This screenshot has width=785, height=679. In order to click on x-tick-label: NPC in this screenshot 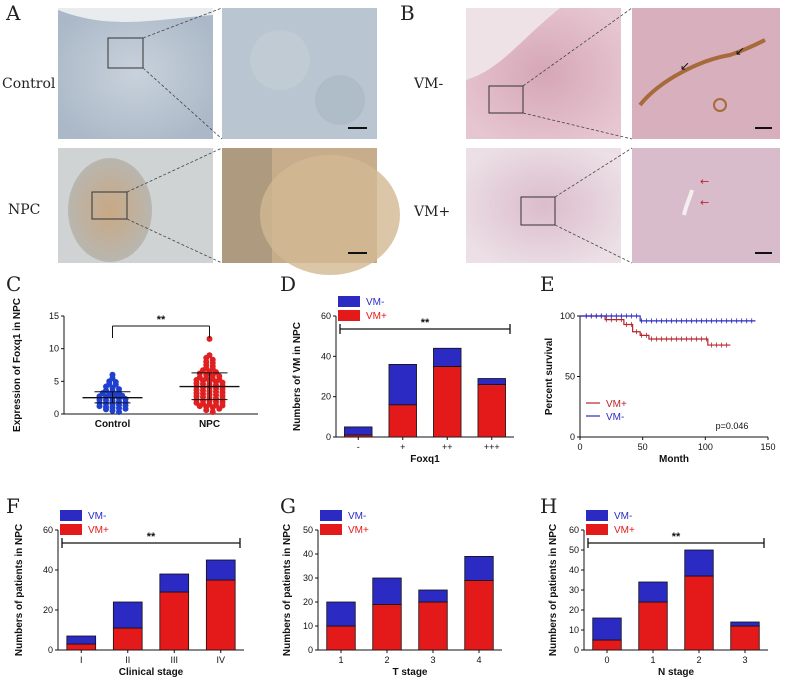, I will do `click(209, 424)`.